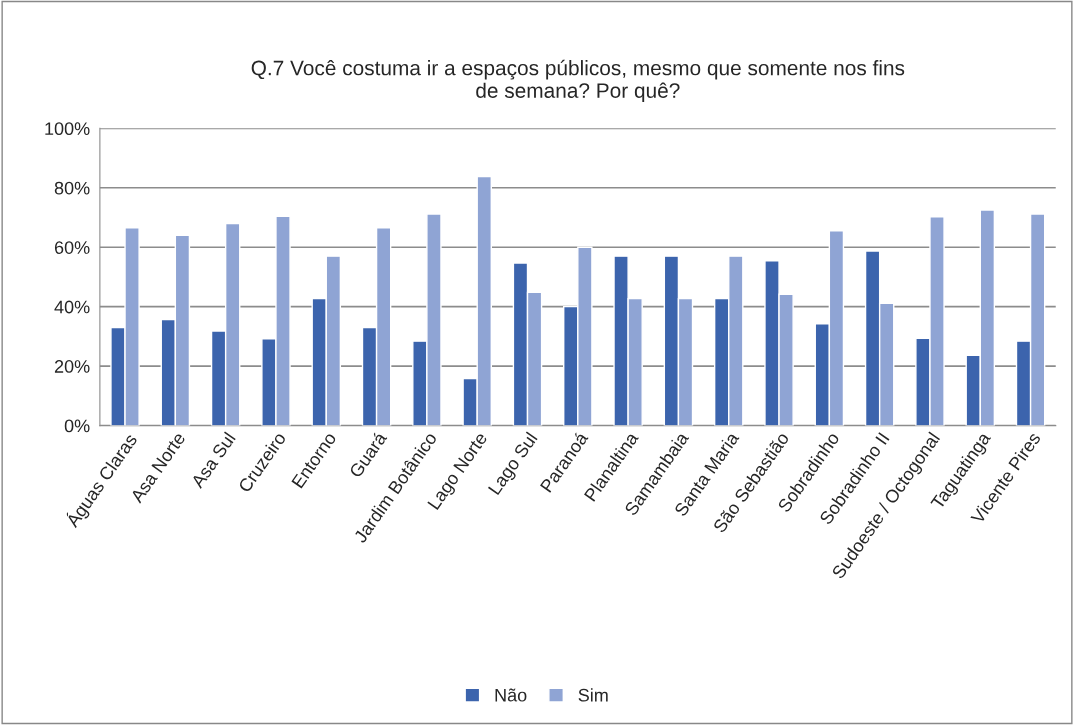  What do you see at coordinates (578, 81) in the screenshot?
I see `chart-title: Q.7 Você costuma ir a espaços públicos, mesmo que somente nos fins de semana? Por quê?` at bounding box center [578, 81].